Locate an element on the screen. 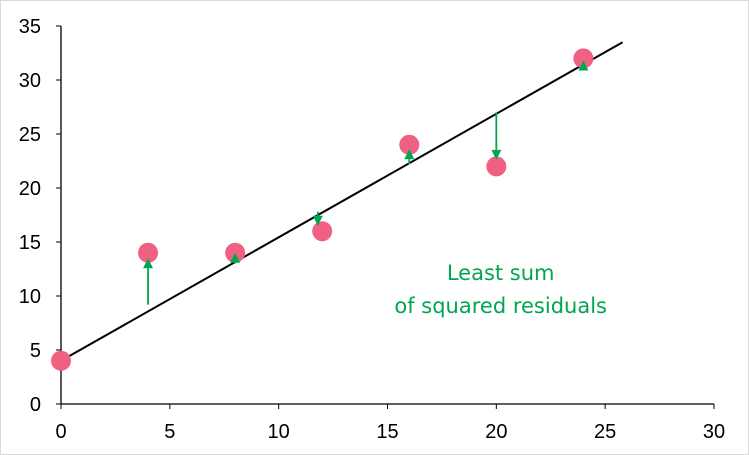 The height and width of the screenshot is (455, 749). annotation-line: Least sum is located at coordinates (501, 273).